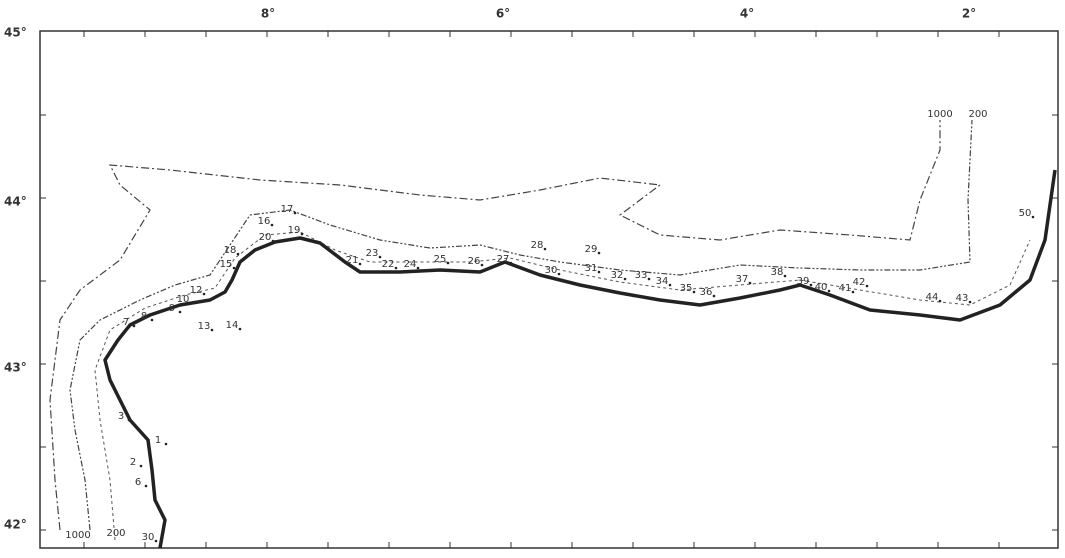 Image resolution: width=1065 pixels, height=558 pixels. I want to click on station-label: 9, so click(172, 308).